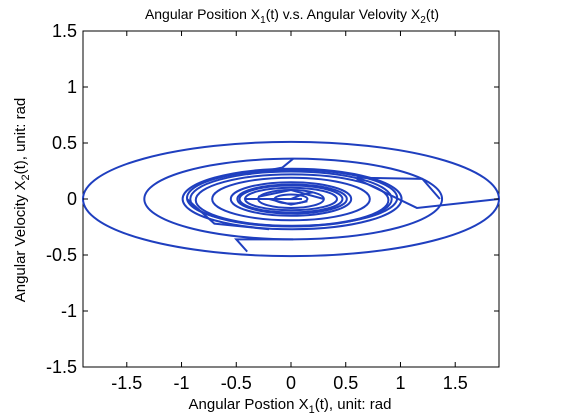 This screenshot has height=420, width=561. What do you see at coordinates (26, 177) in the screenshot?
I see `y-axis-label-sub: 2` at bounding box center [26, 177].